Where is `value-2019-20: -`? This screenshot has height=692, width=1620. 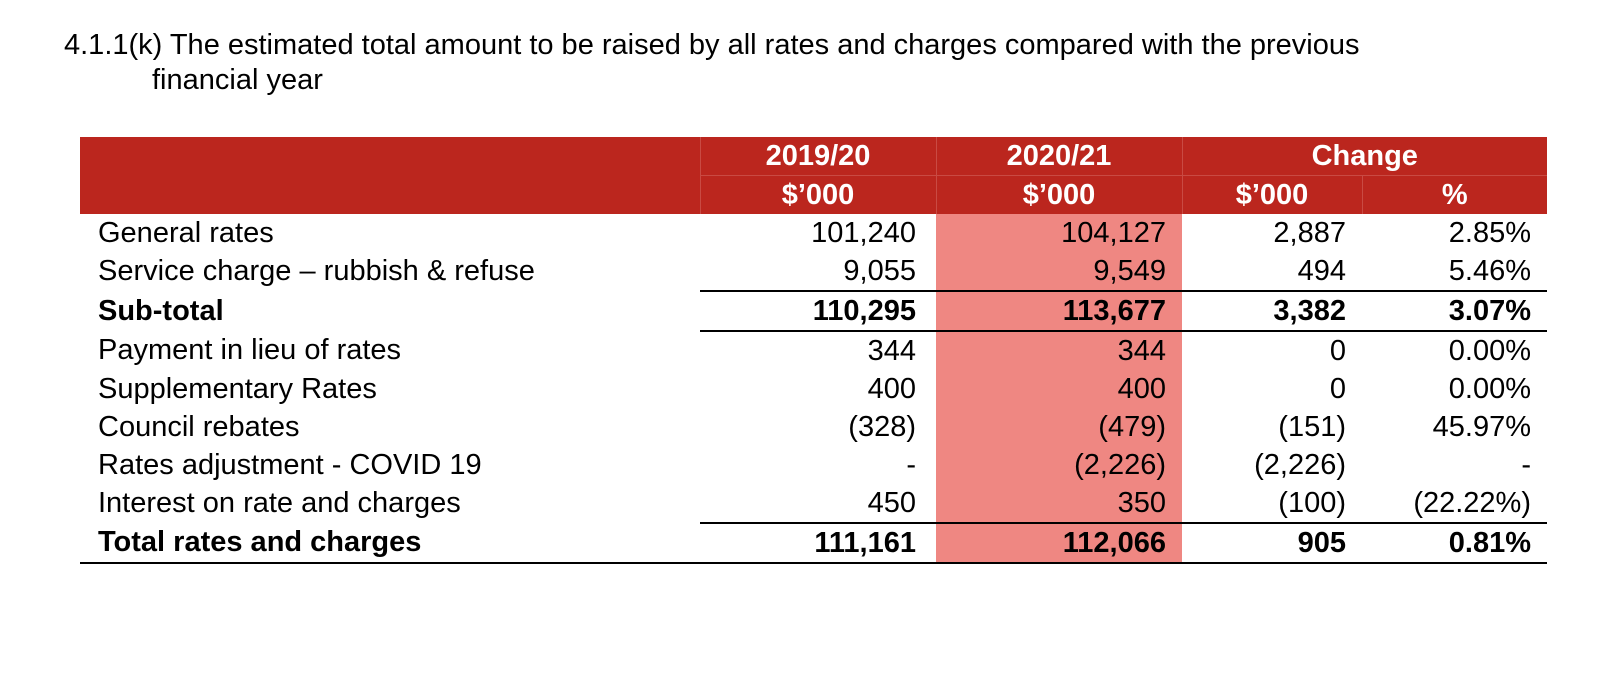
value-2019-20: - is located at coordinates (911, 464).